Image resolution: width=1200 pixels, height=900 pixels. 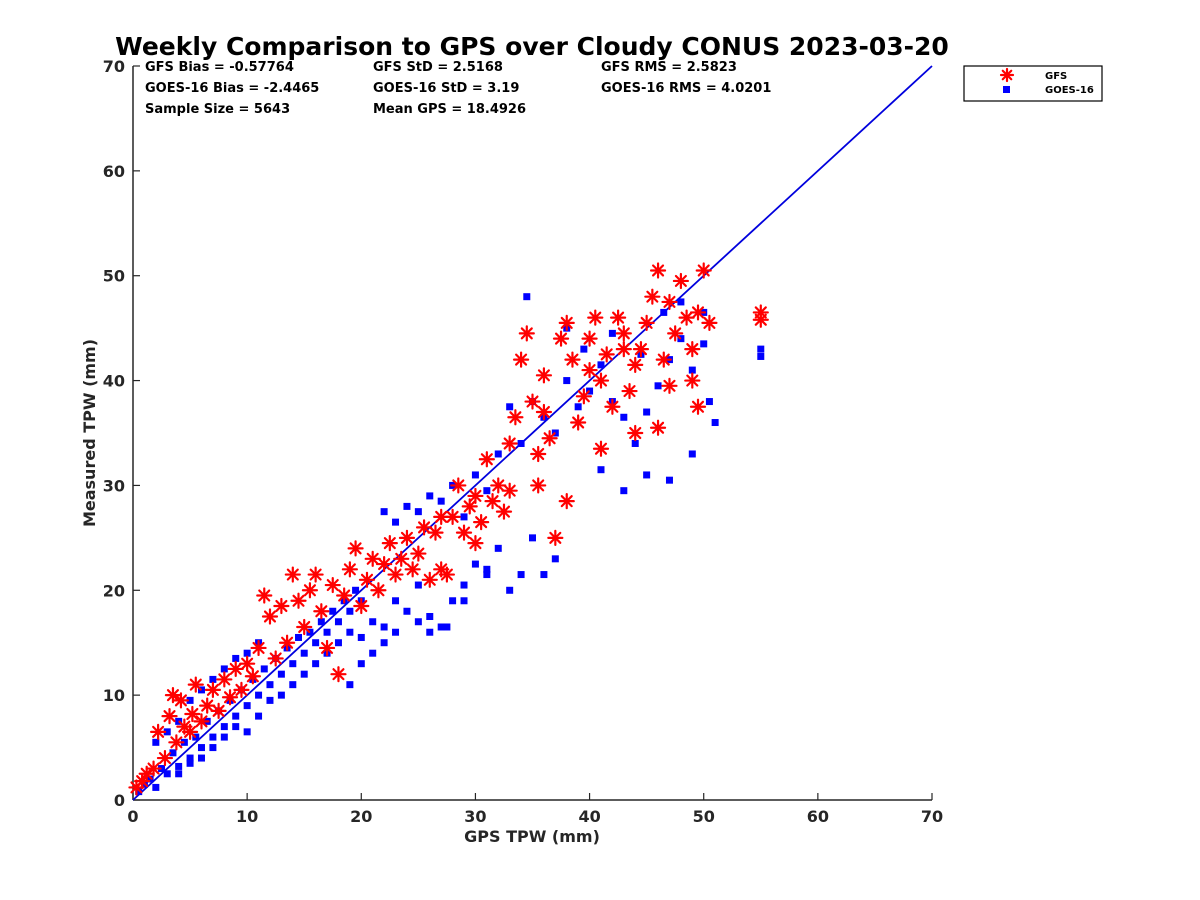 I want to click on x-tick-label: 10, so click(x=247, y=816).